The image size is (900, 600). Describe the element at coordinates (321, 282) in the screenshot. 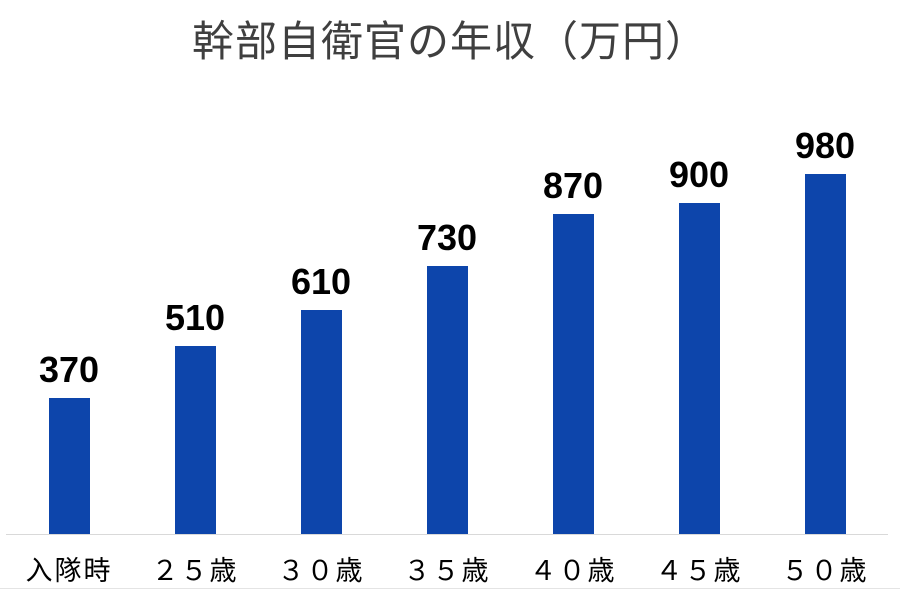

I see `bar-value-label: 610` at that location.